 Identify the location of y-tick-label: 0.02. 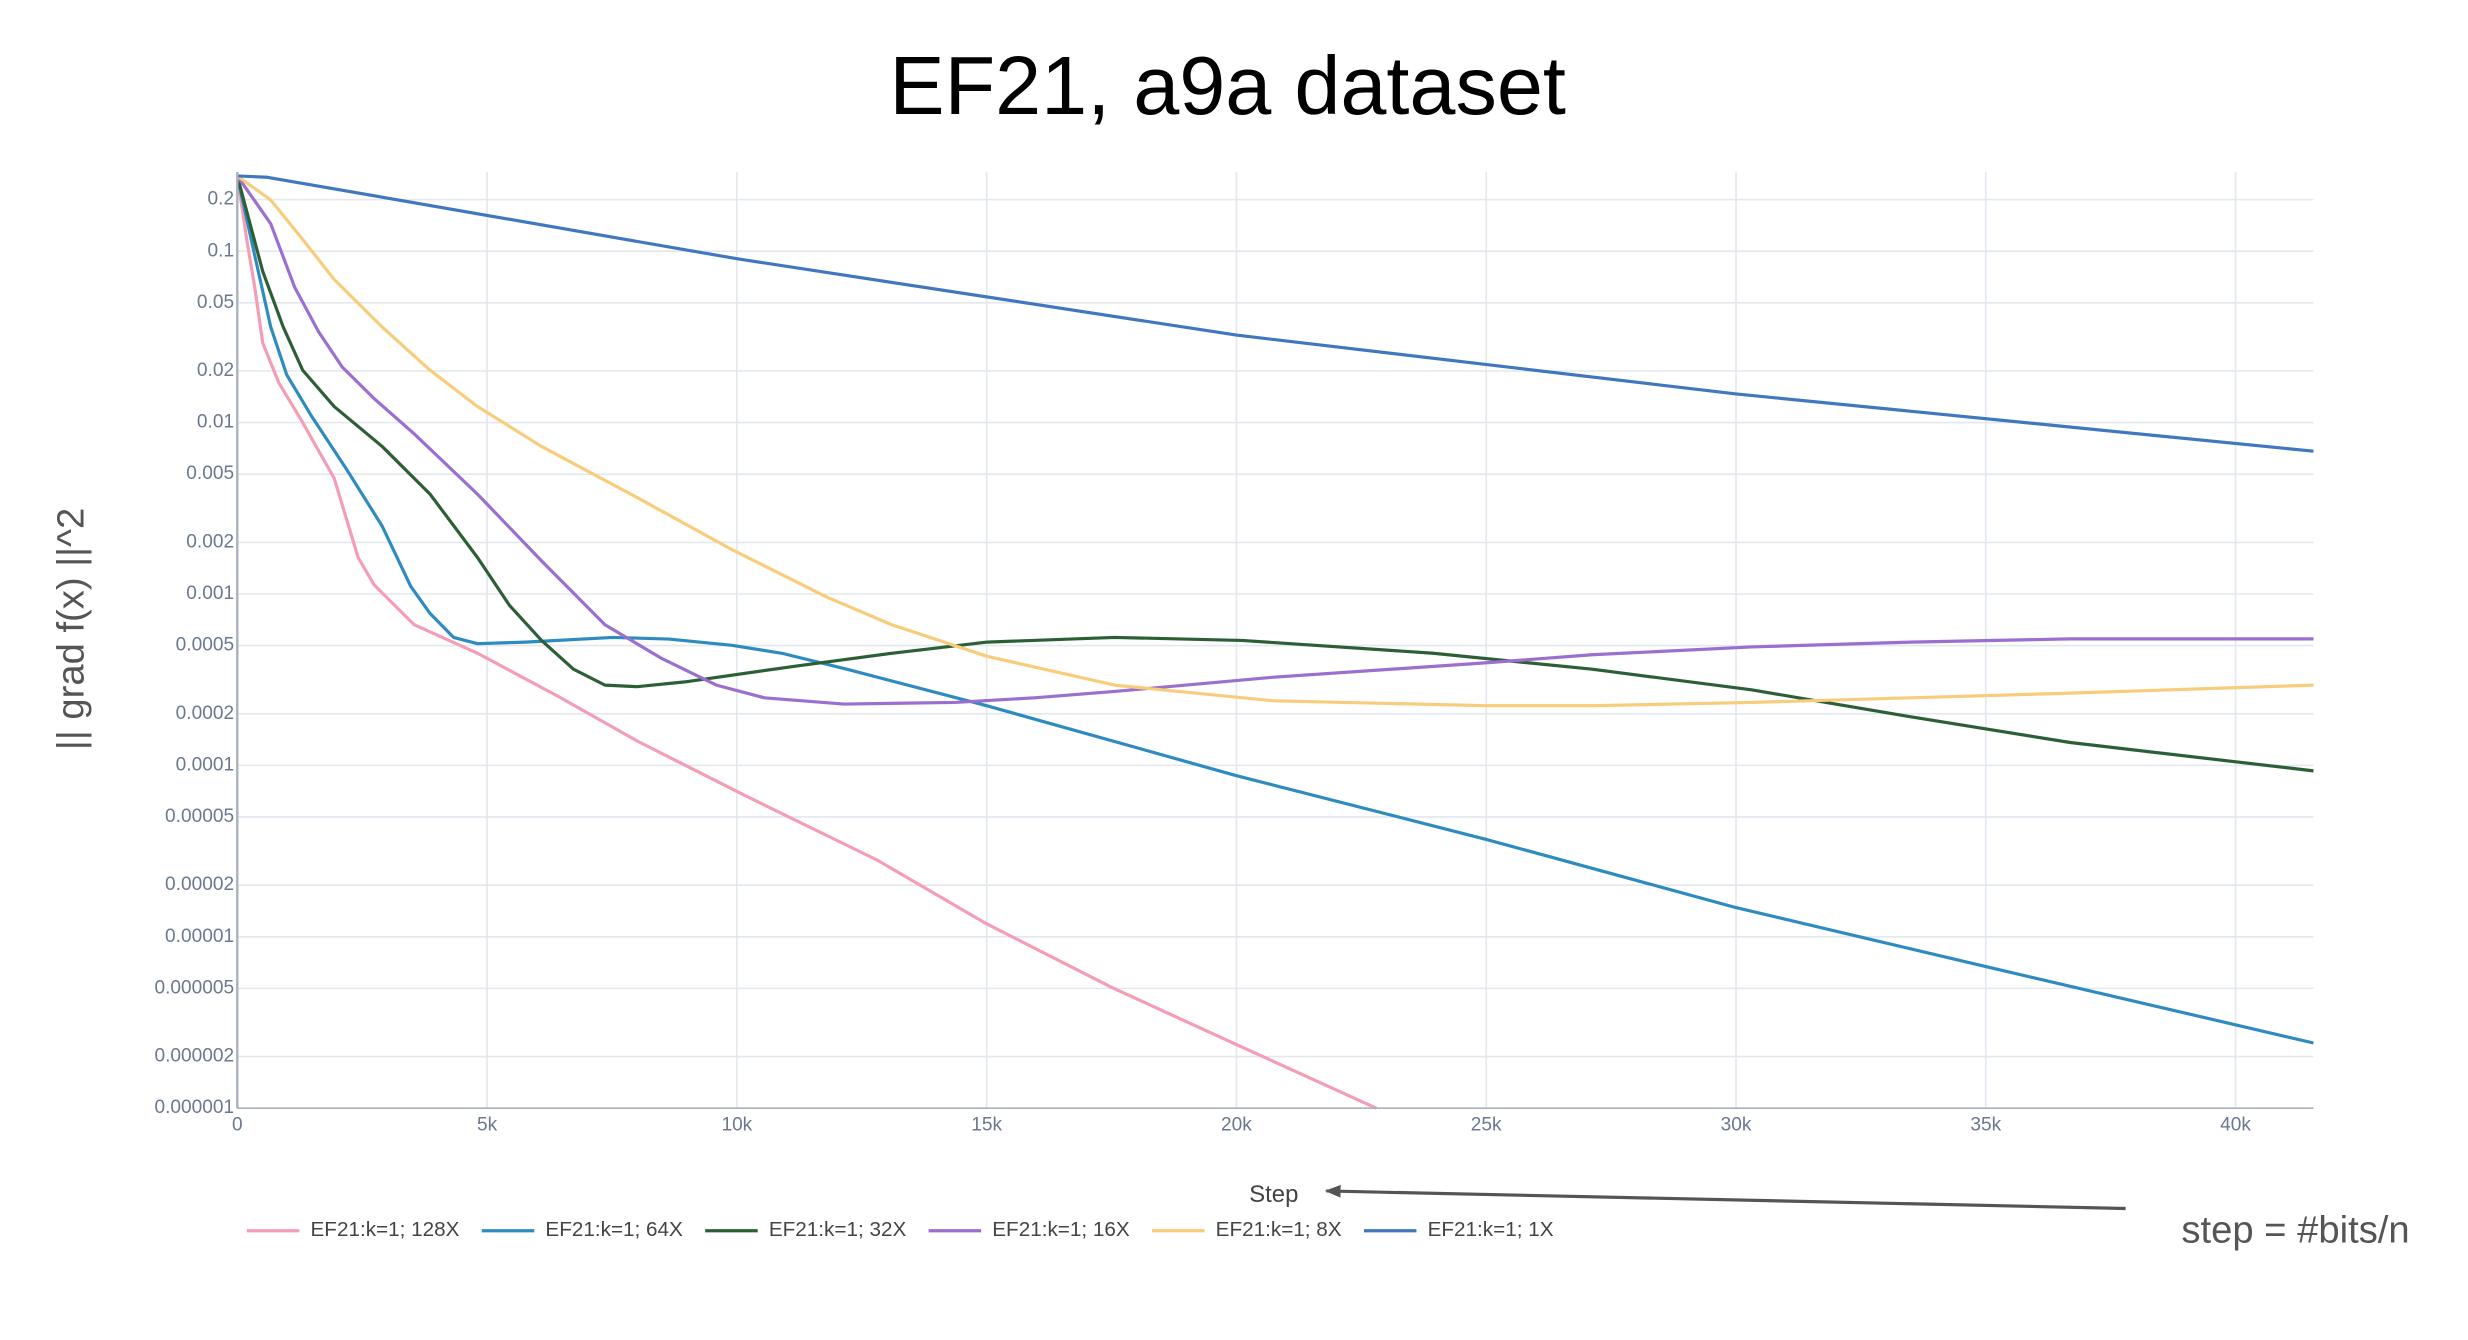
(215, 370).